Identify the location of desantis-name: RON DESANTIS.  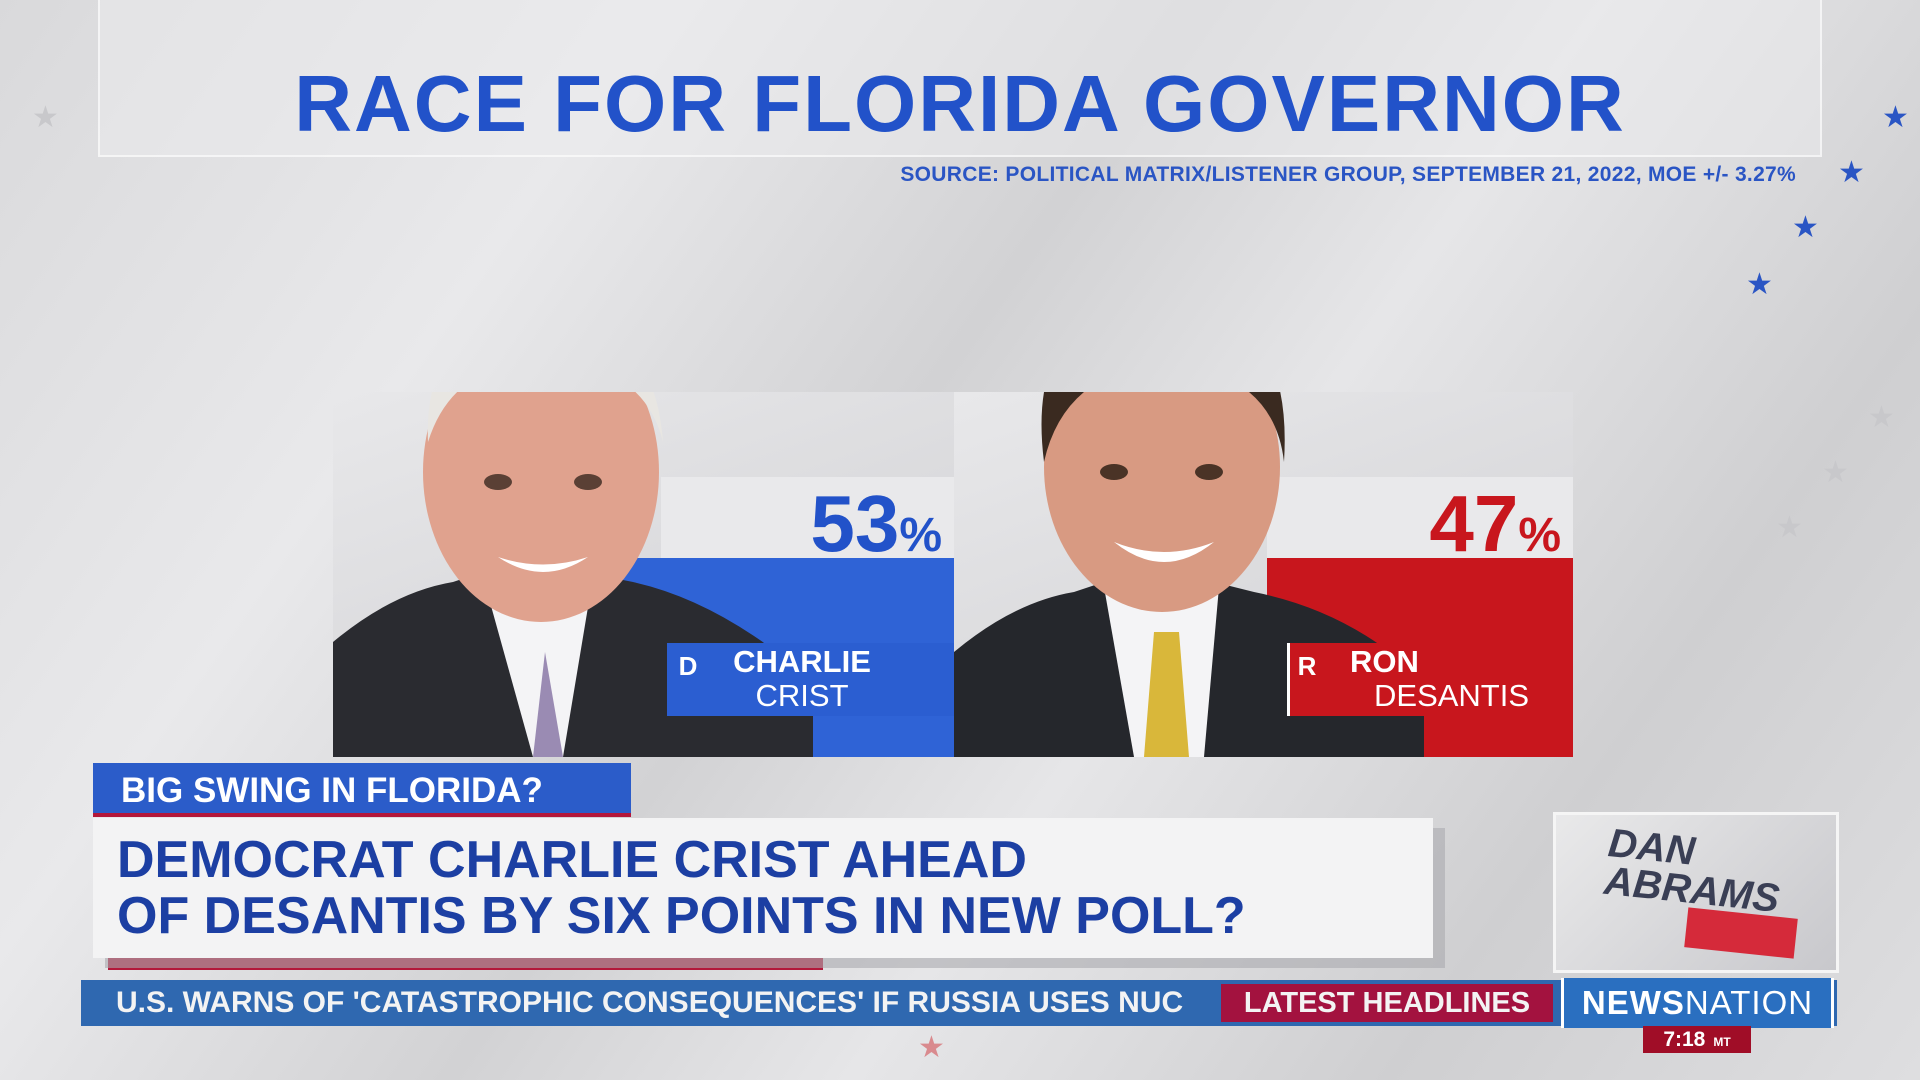
(1440, 678).